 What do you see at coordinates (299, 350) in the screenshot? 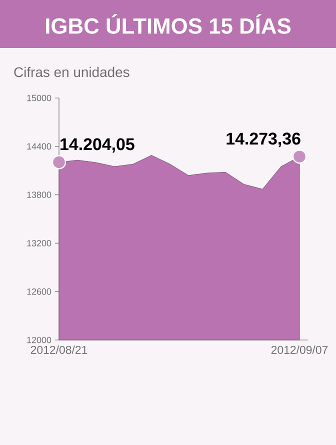
I see `x-tick-label: 2012/09/07` at bounding box center [299, 350].